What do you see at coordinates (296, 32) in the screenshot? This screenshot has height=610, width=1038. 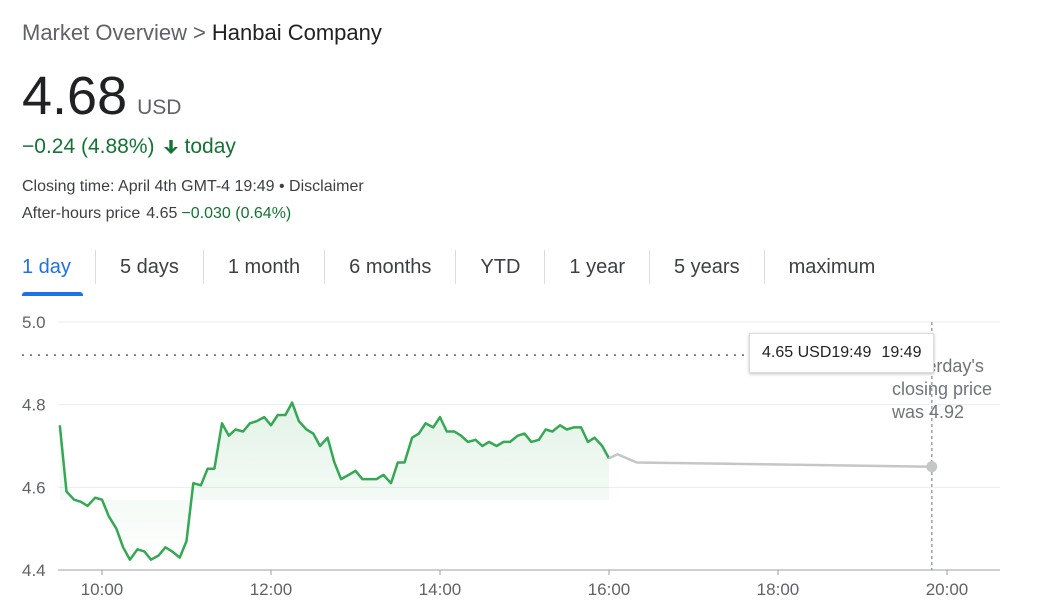 I see `breadcrumb-current: Hanbai Company` at bounding box center [296, 32].